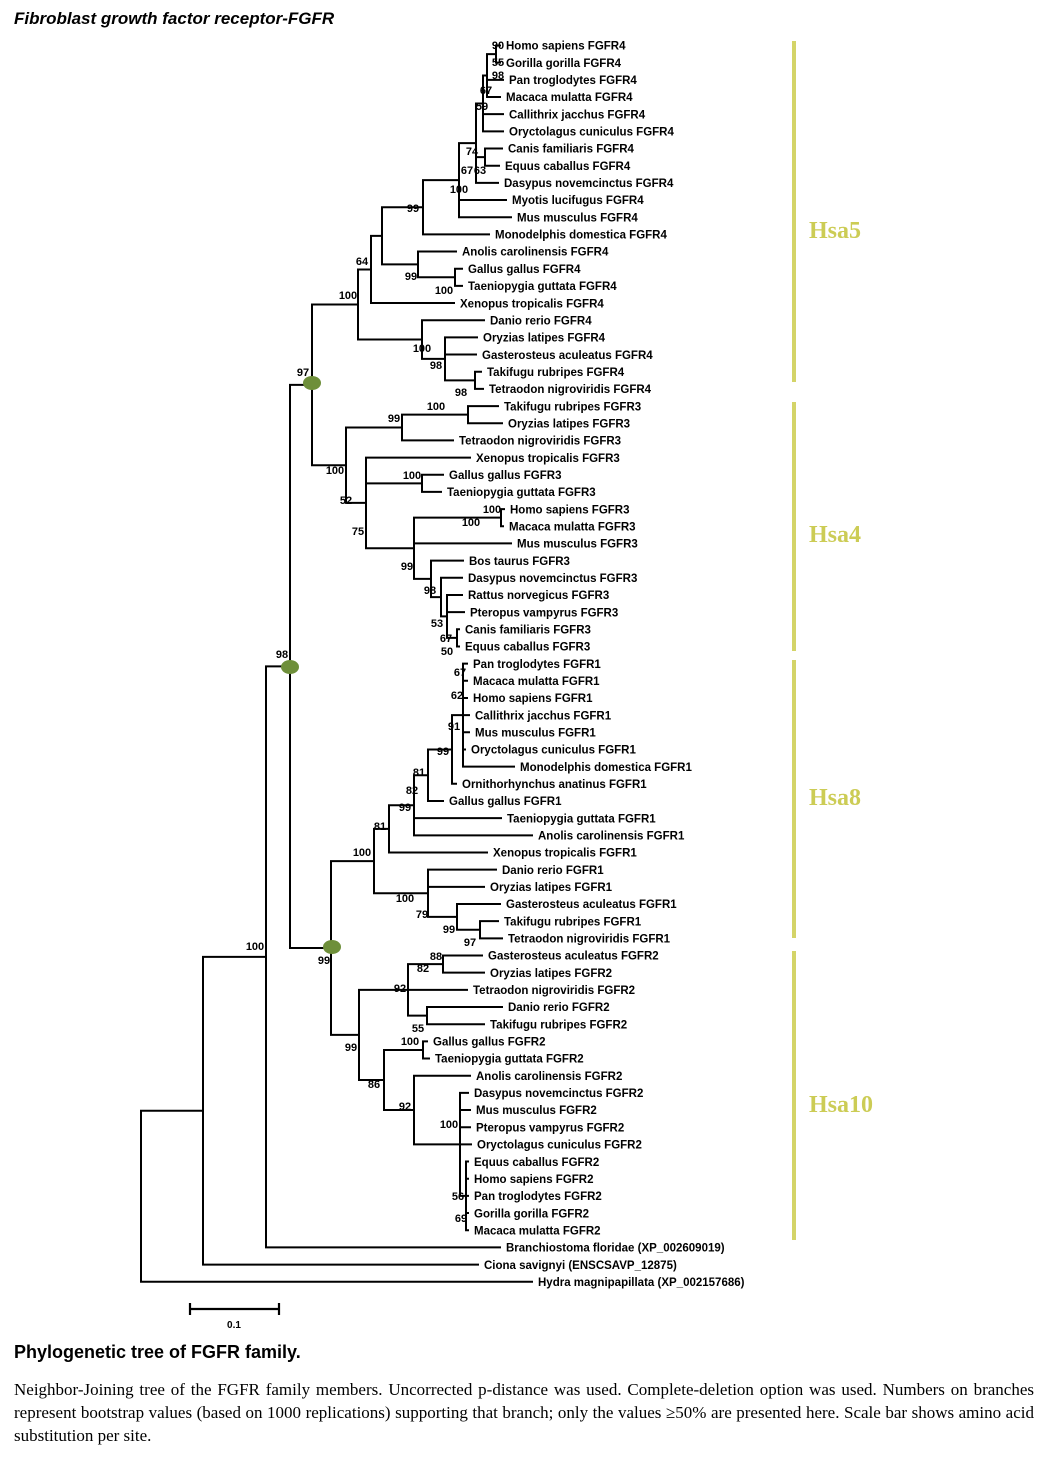 This screenshot has height=1465, width=1049. What do you see at coordinates (537, 1231) in the screenshot?
I see `leaf-label-macaca-mulatta-fgfr2: Macaca mulatta FGFR2` at bounding box center [537, 1231].